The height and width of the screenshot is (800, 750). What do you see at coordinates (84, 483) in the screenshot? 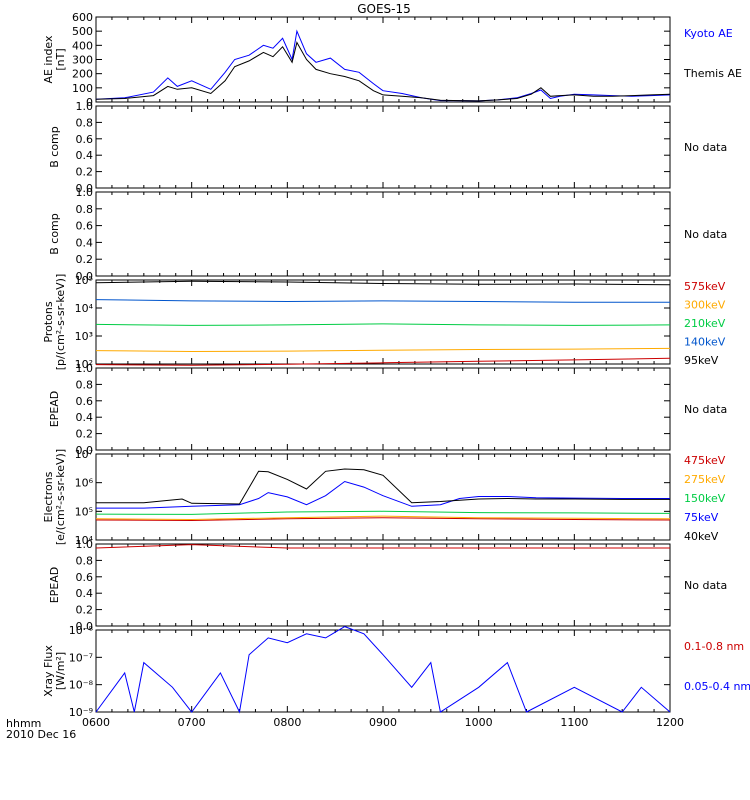
I see `y-tick-label: 10⁶` at bounding box center [84, 483].